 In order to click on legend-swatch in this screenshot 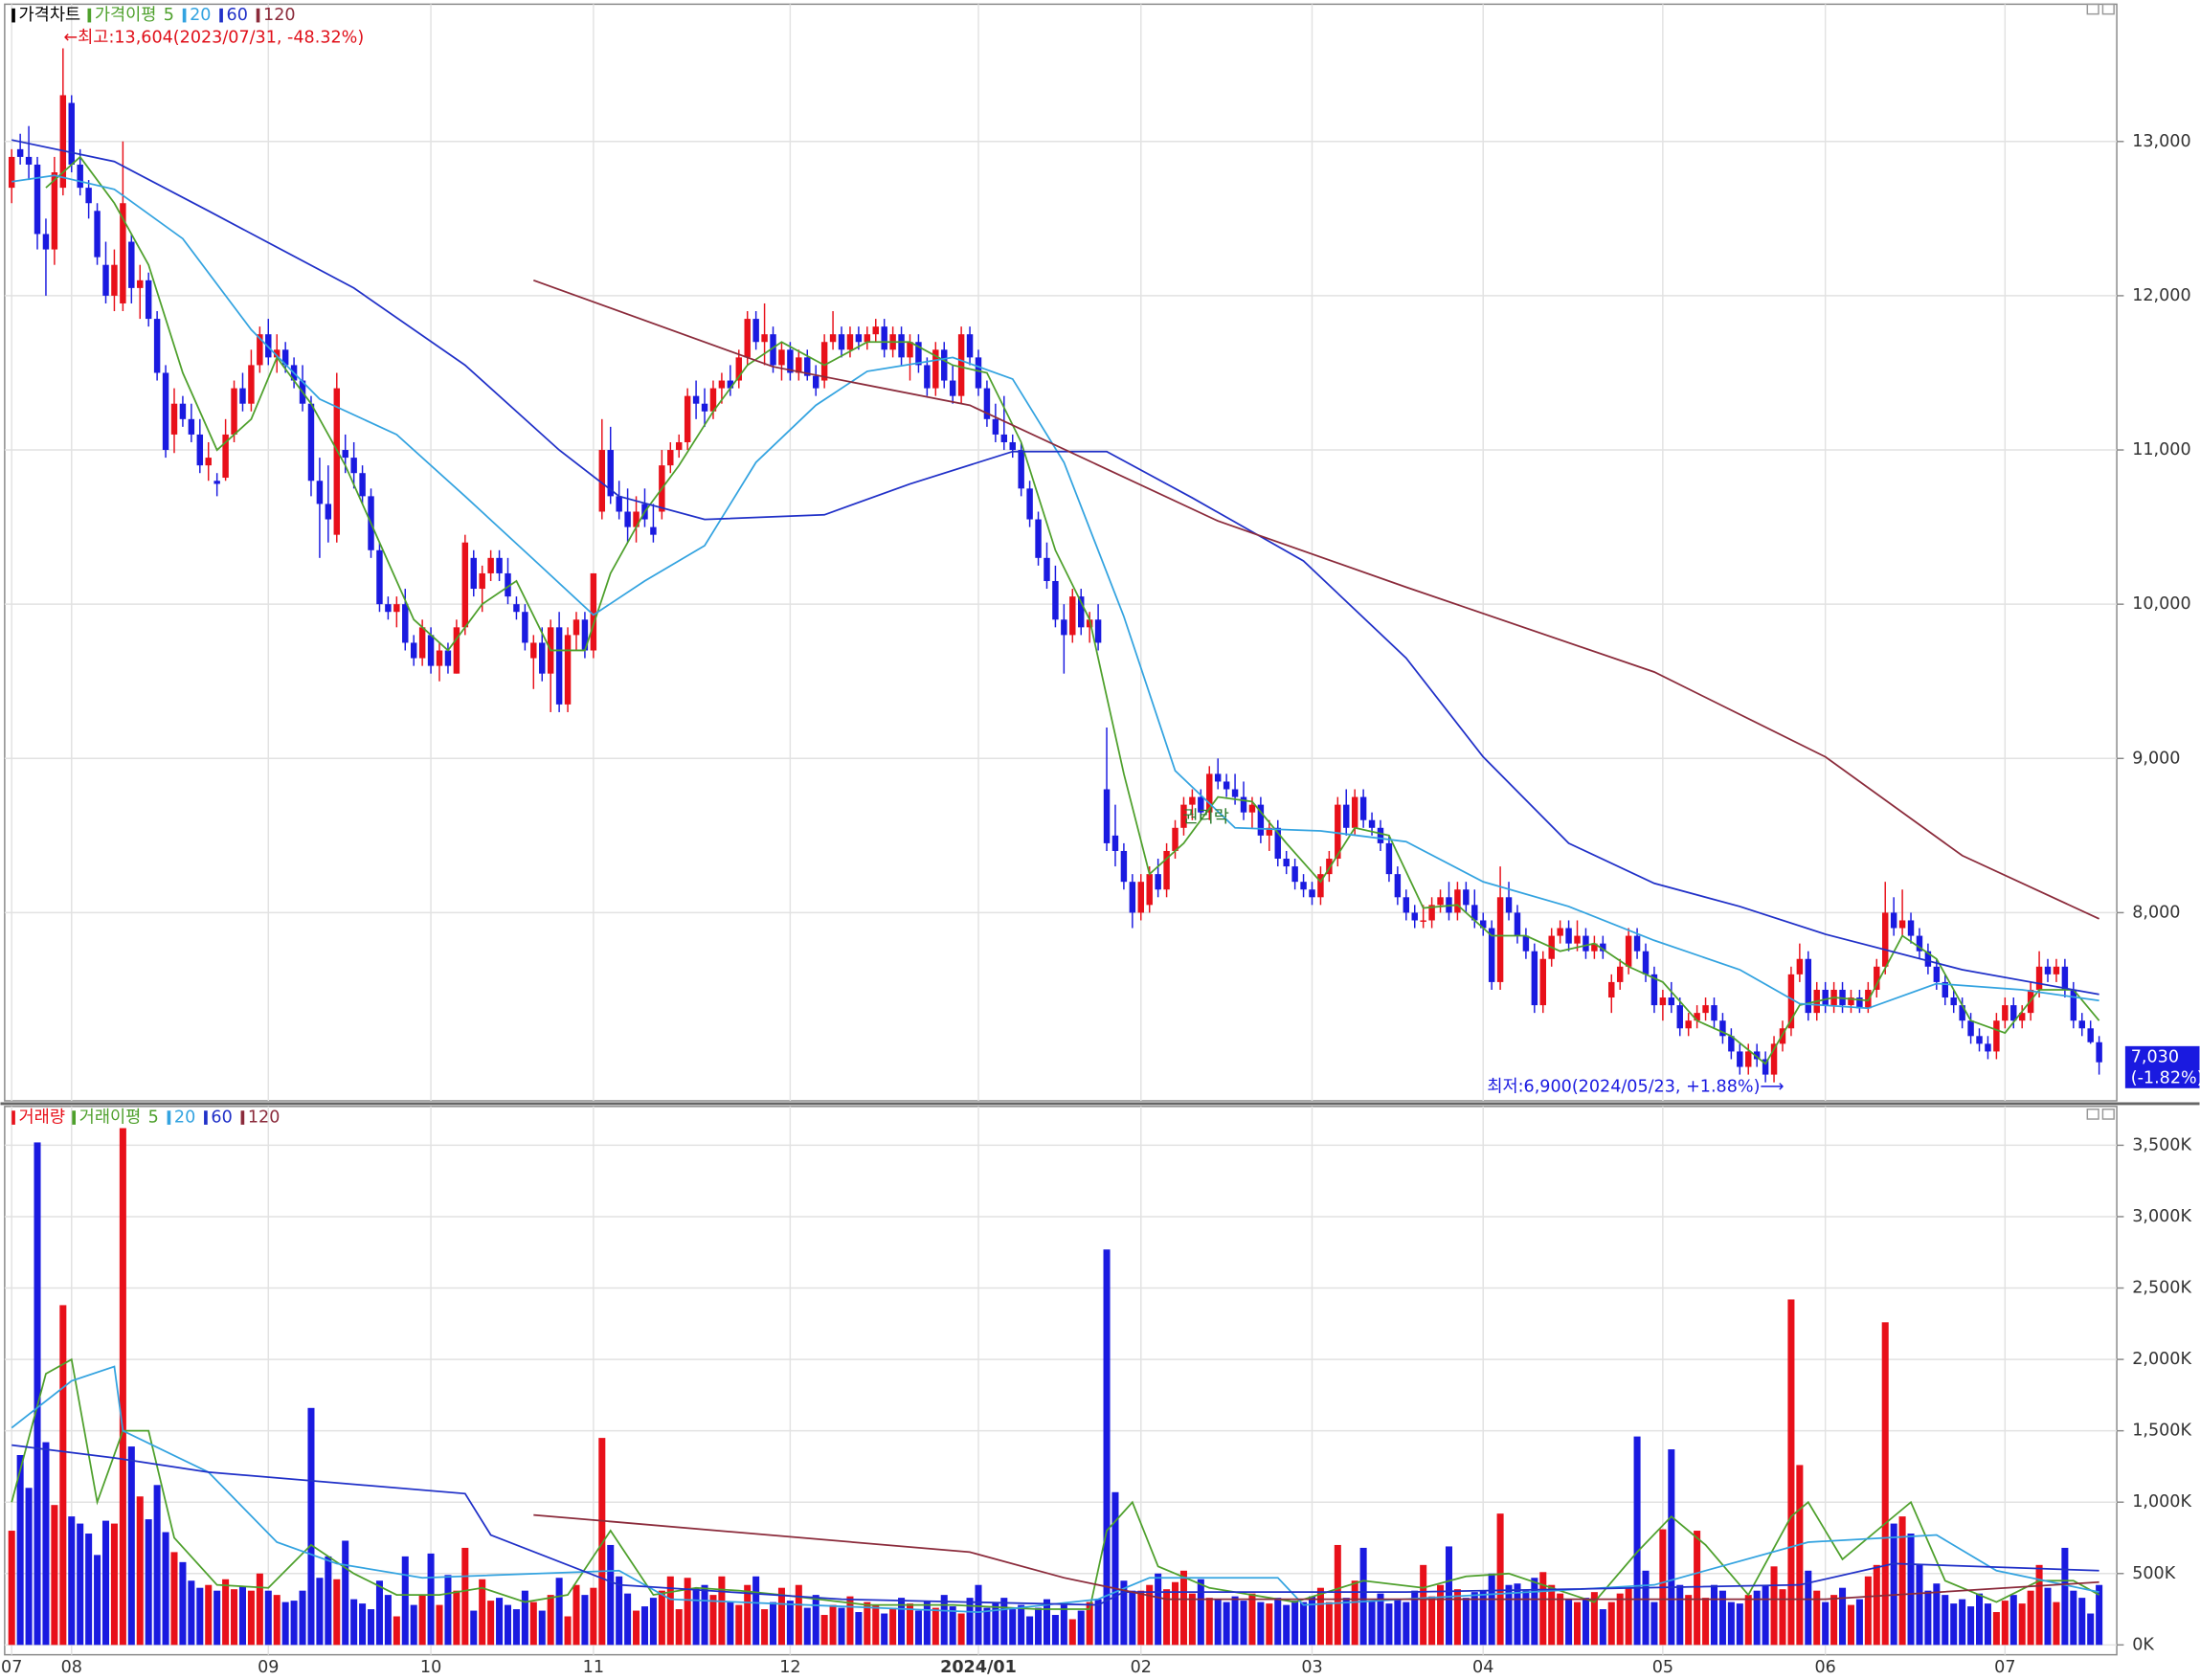, I will do `click(206, 1117)`.